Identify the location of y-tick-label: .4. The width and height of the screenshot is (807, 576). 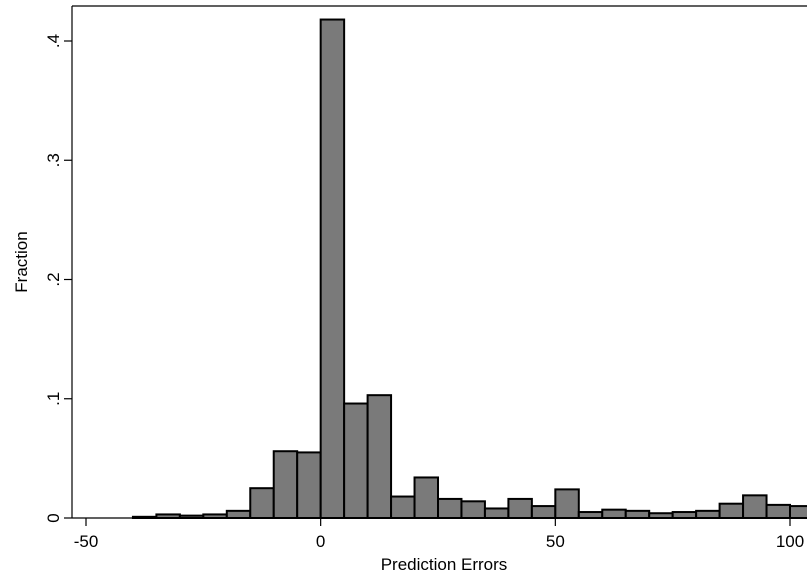
(53, 41).